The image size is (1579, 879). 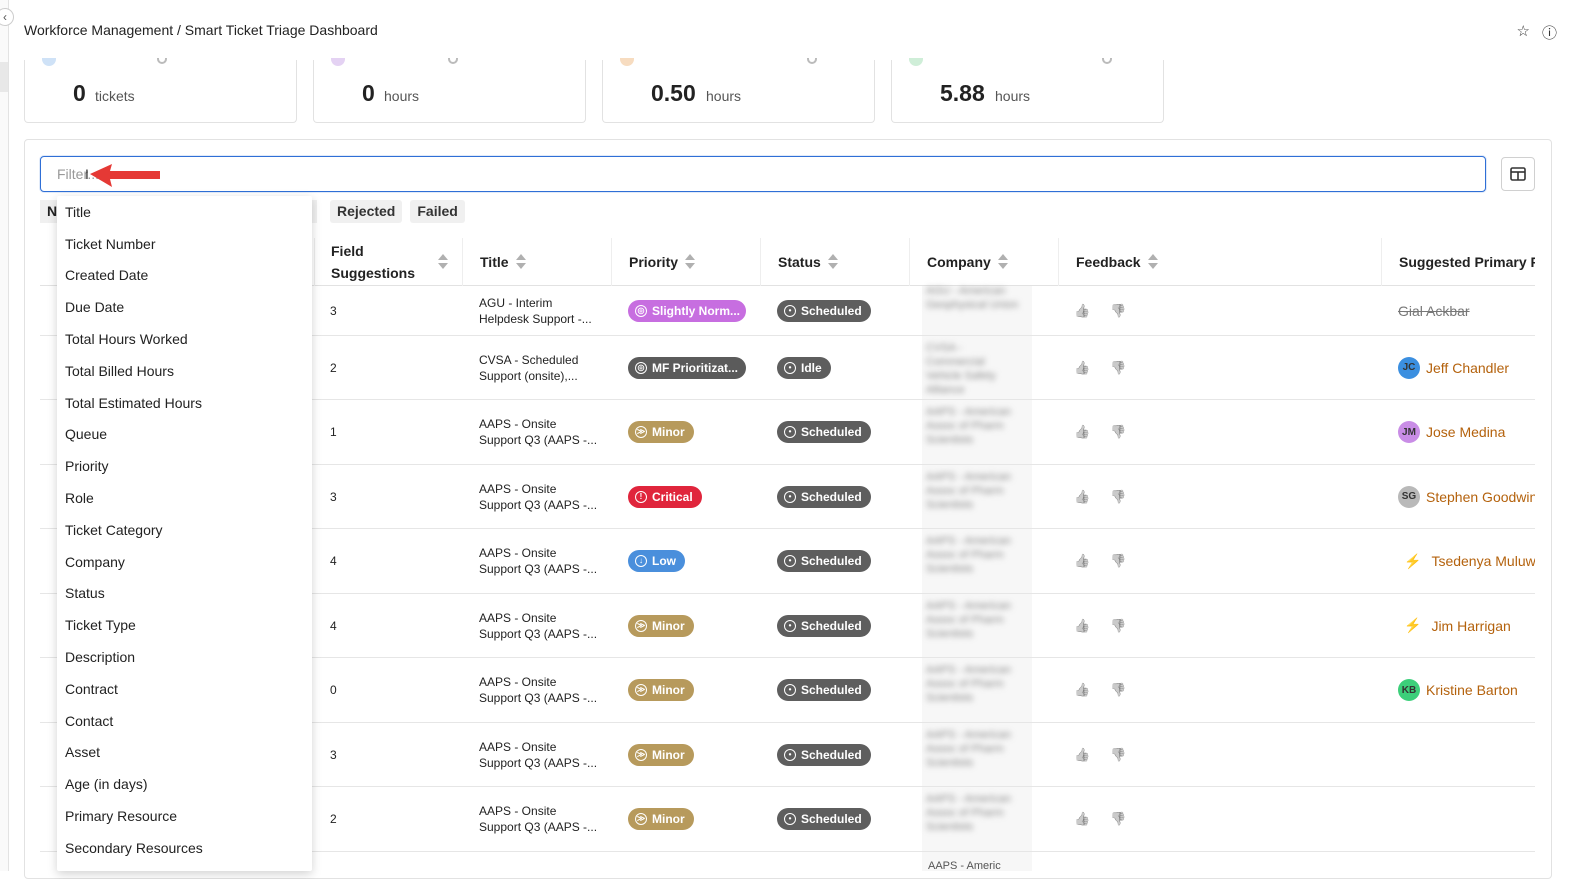 I want to click on column-field-suggestions: Field Suggestions, so click(x=388, y=262).